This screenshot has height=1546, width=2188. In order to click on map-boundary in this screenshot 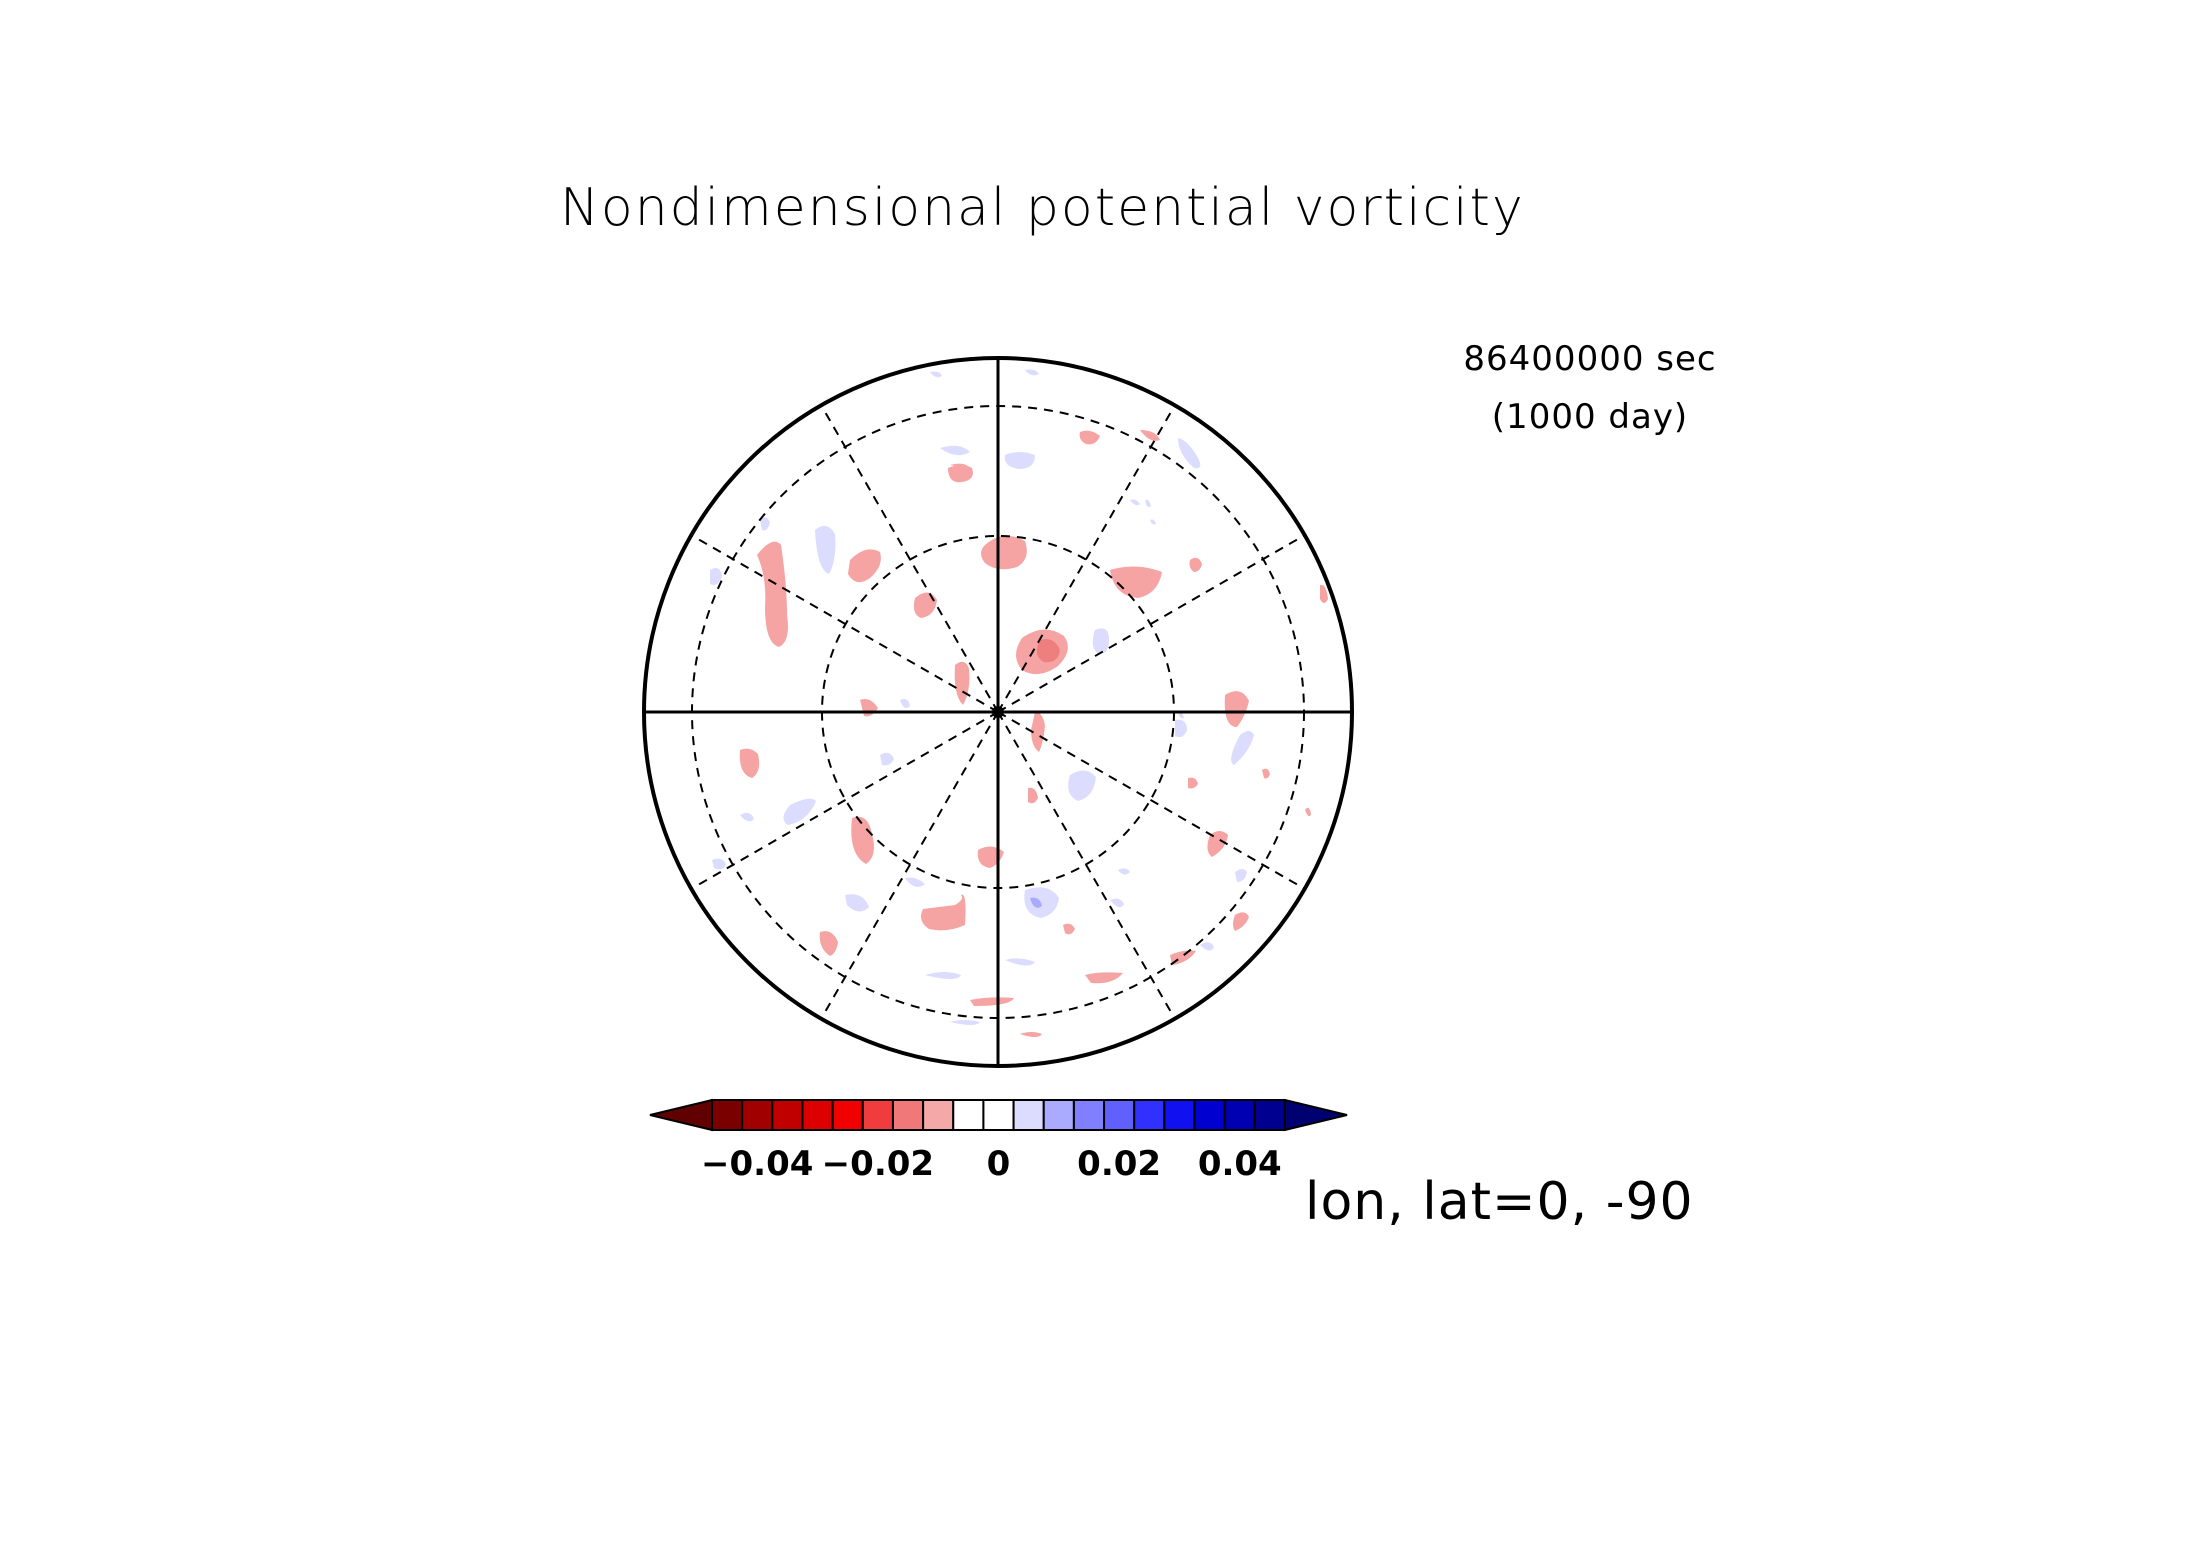, I will do `click(998, 712)`.